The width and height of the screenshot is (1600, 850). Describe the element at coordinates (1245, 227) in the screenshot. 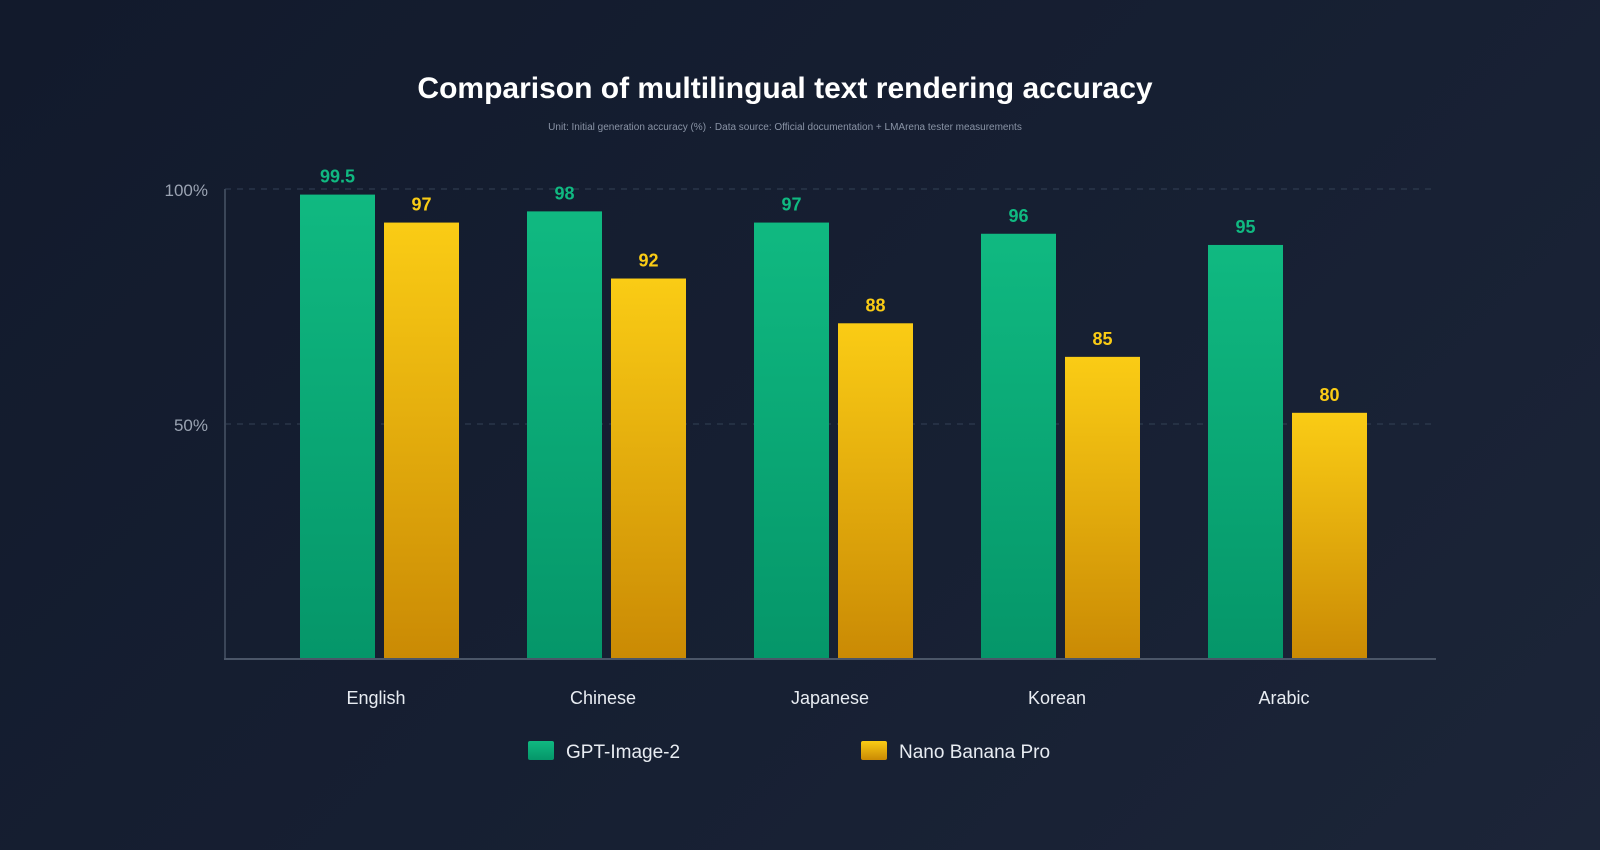

I see `data-label: 95` at that location.